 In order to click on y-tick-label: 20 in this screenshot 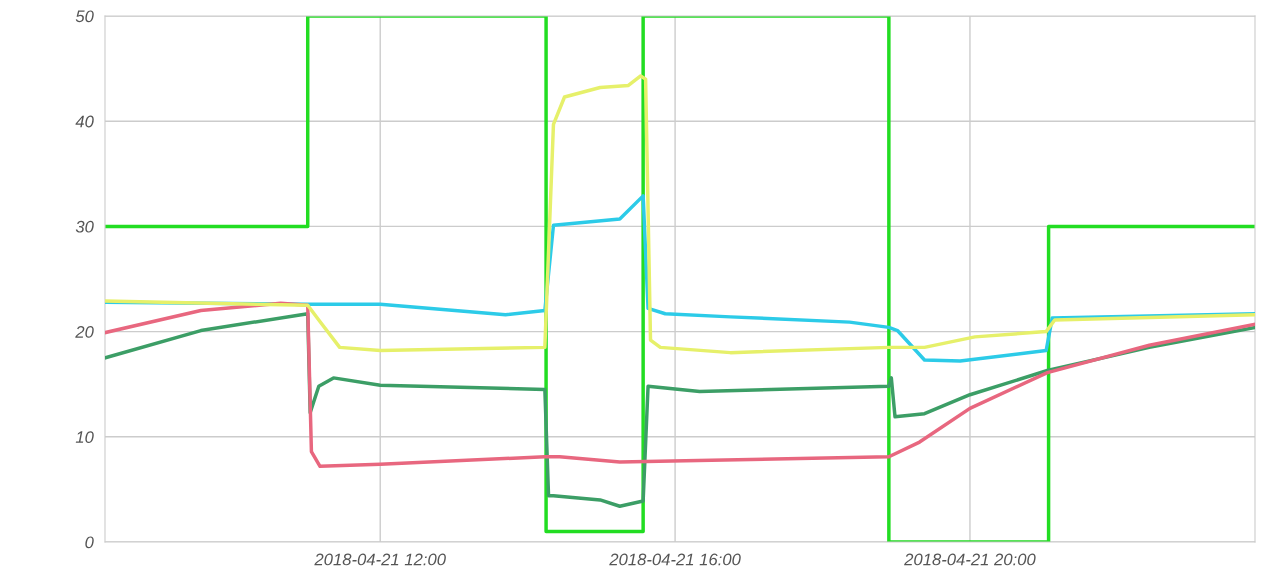, I will do `click(84, 332)`.